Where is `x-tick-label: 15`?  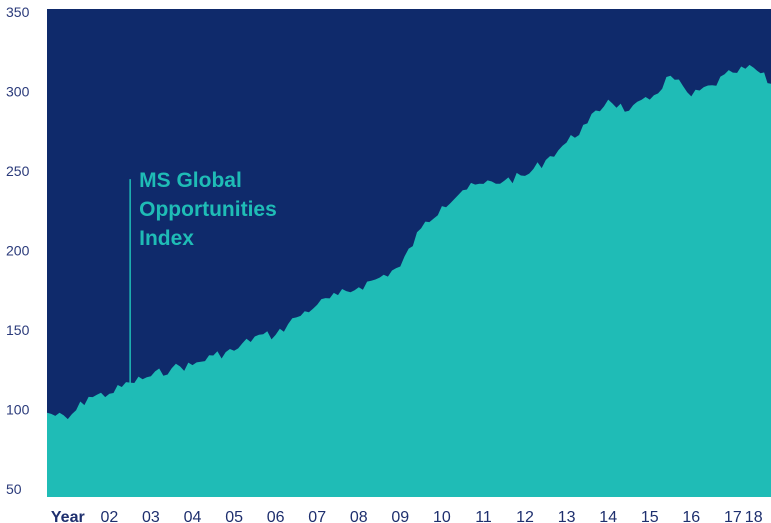
x-tick-label: 15 is located at coordinates (650, 516).